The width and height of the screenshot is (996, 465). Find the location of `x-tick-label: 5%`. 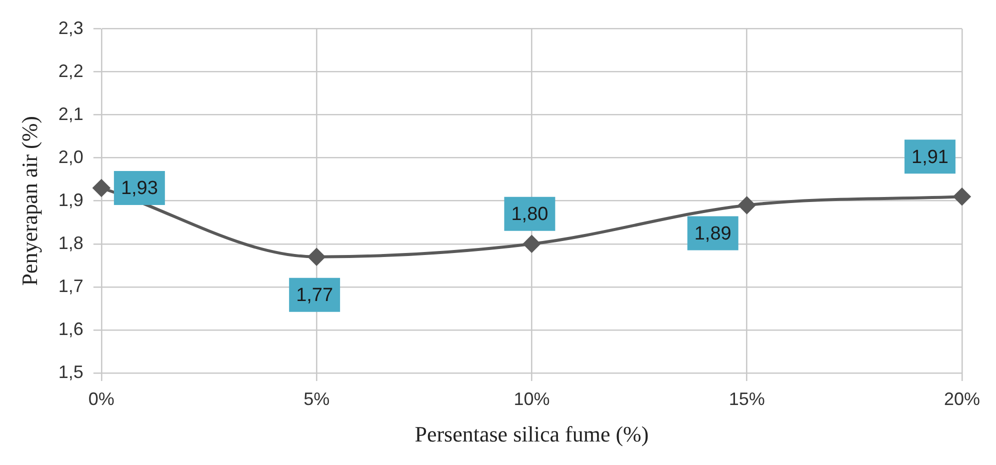

x-tick-label: 5% is located at coordinates (317, 398).